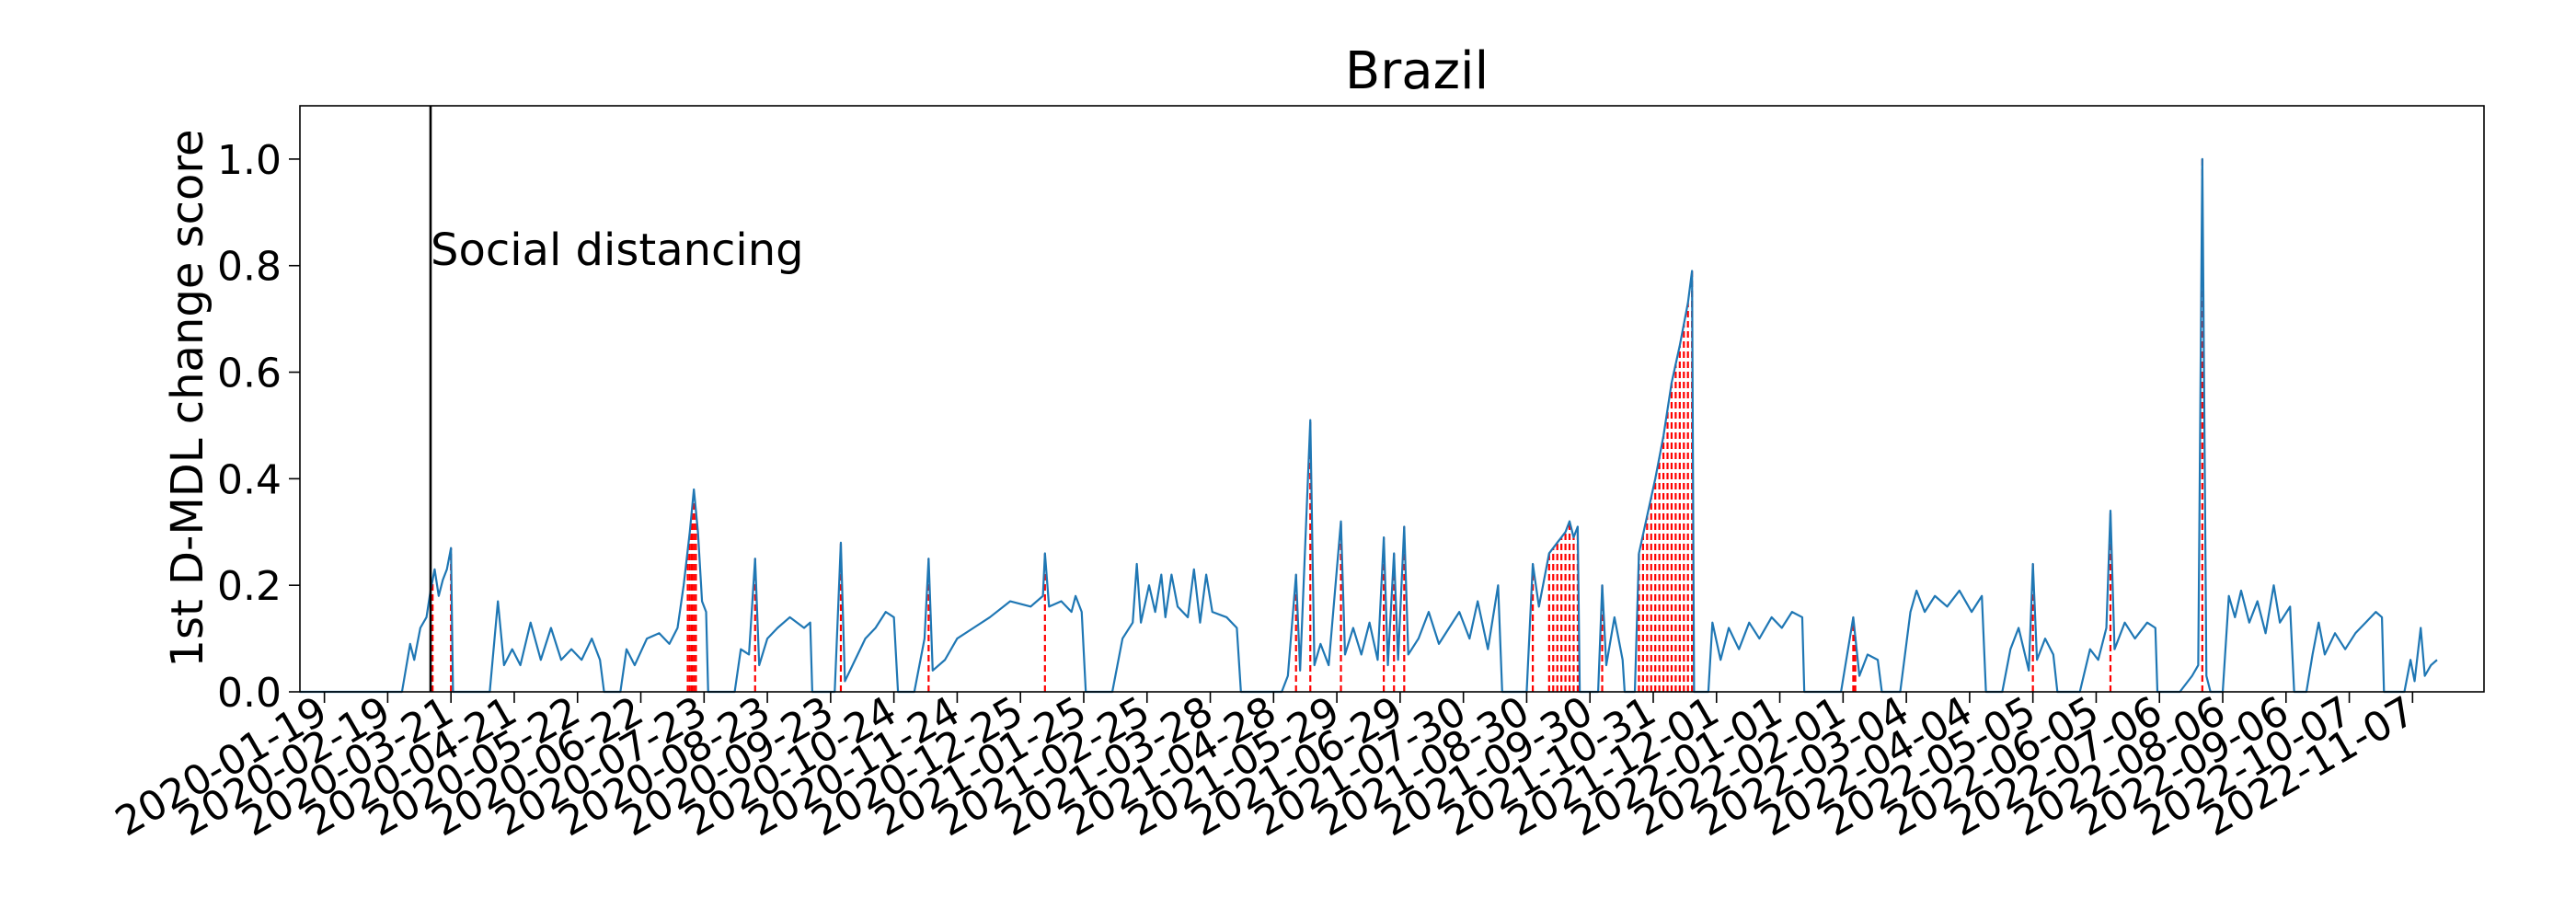 This screenshot has width=2576, height=920. I want to click on annotation-label: Social distancing, so click(617, 250).